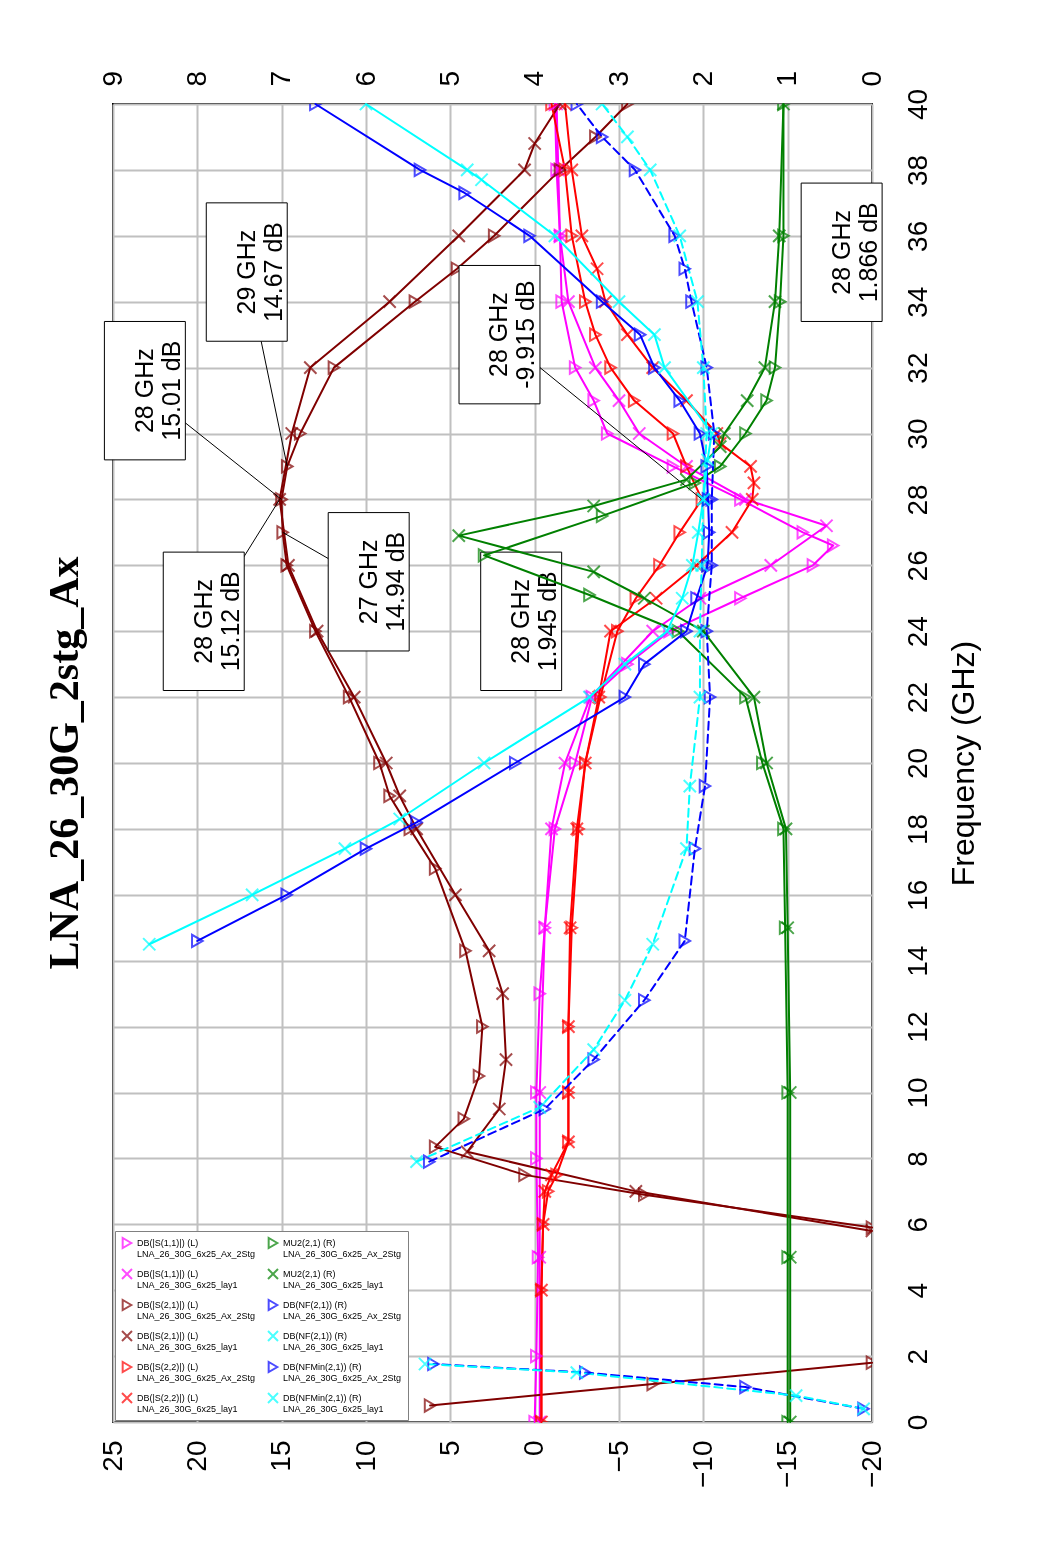 Image resolution: width=1045 pixels, height=1564 pixels. What do you see at coordinates (187, 1279) in the screenshot?
I see `legend-label: DB(|S(1,1)|) (L) LNA_26_30G_6x25_lay1` at bounding box center [187, 1279].